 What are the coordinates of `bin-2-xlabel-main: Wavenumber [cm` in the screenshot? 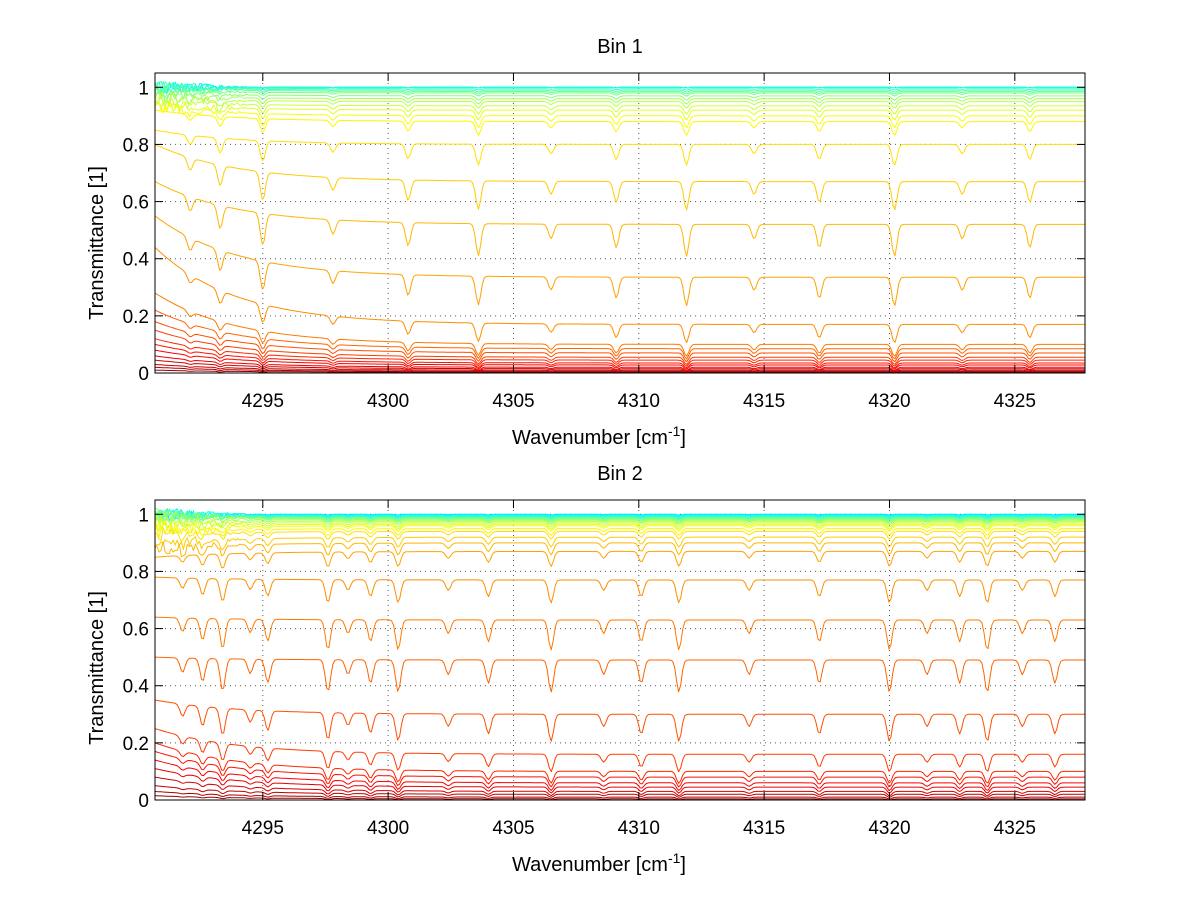 It's located at (590, 865).